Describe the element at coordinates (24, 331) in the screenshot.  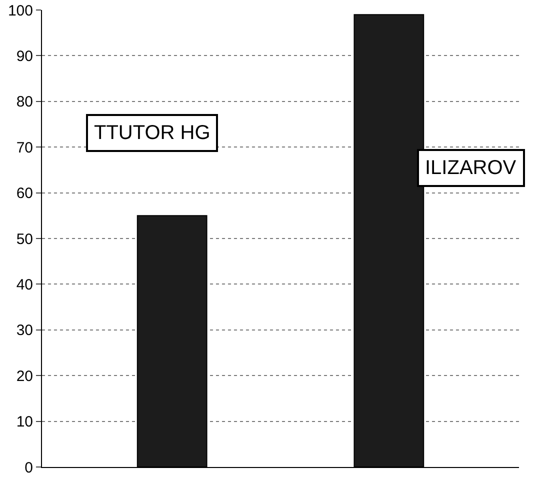
I see `y-tick-label: 30` at that location.